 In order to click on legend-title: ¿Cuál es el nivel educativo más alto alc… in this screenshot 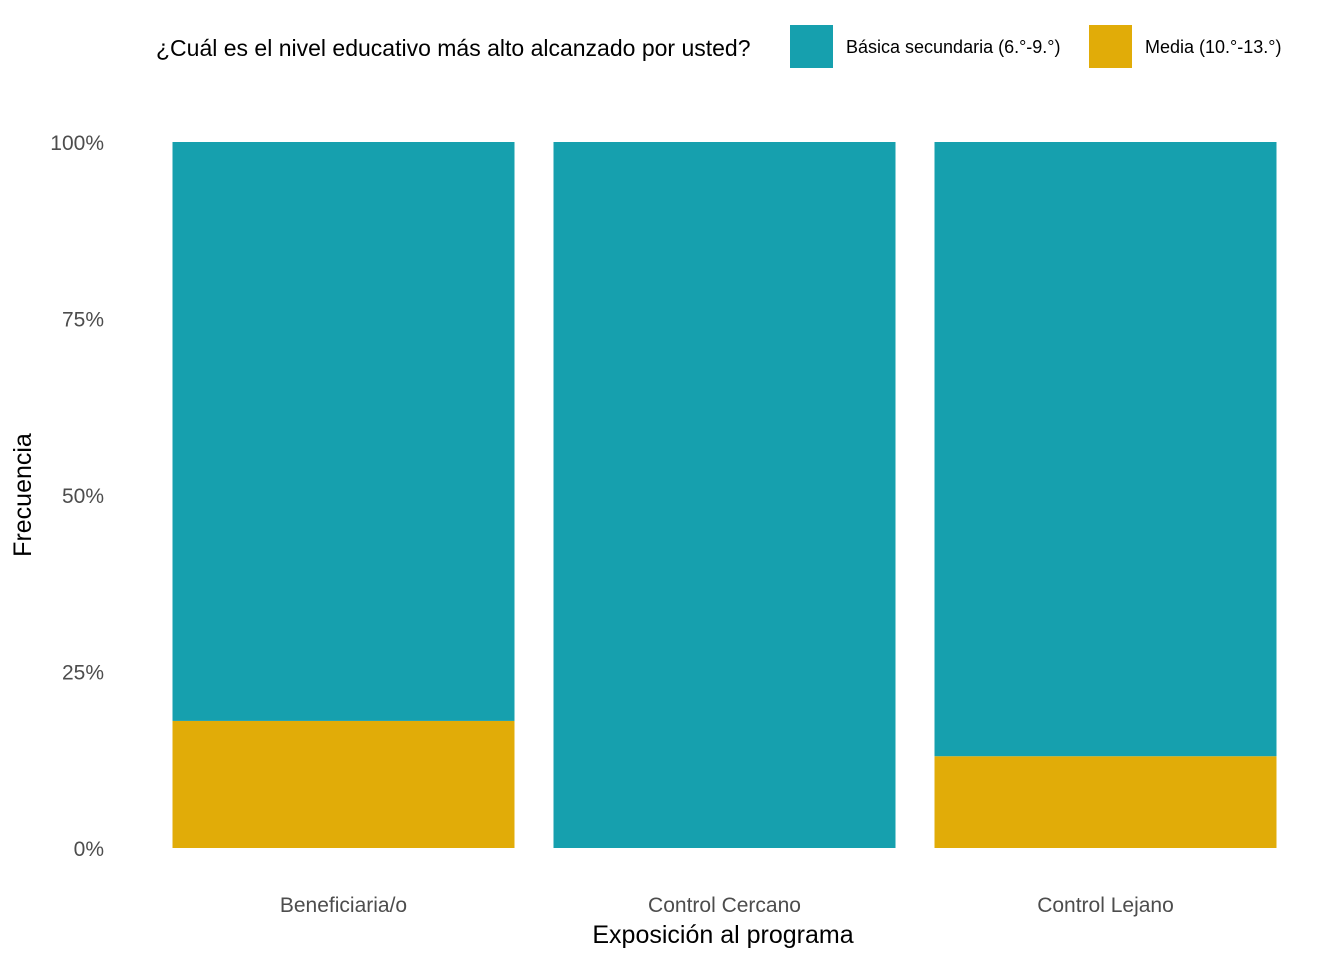, I will do `click(453, 48)`.